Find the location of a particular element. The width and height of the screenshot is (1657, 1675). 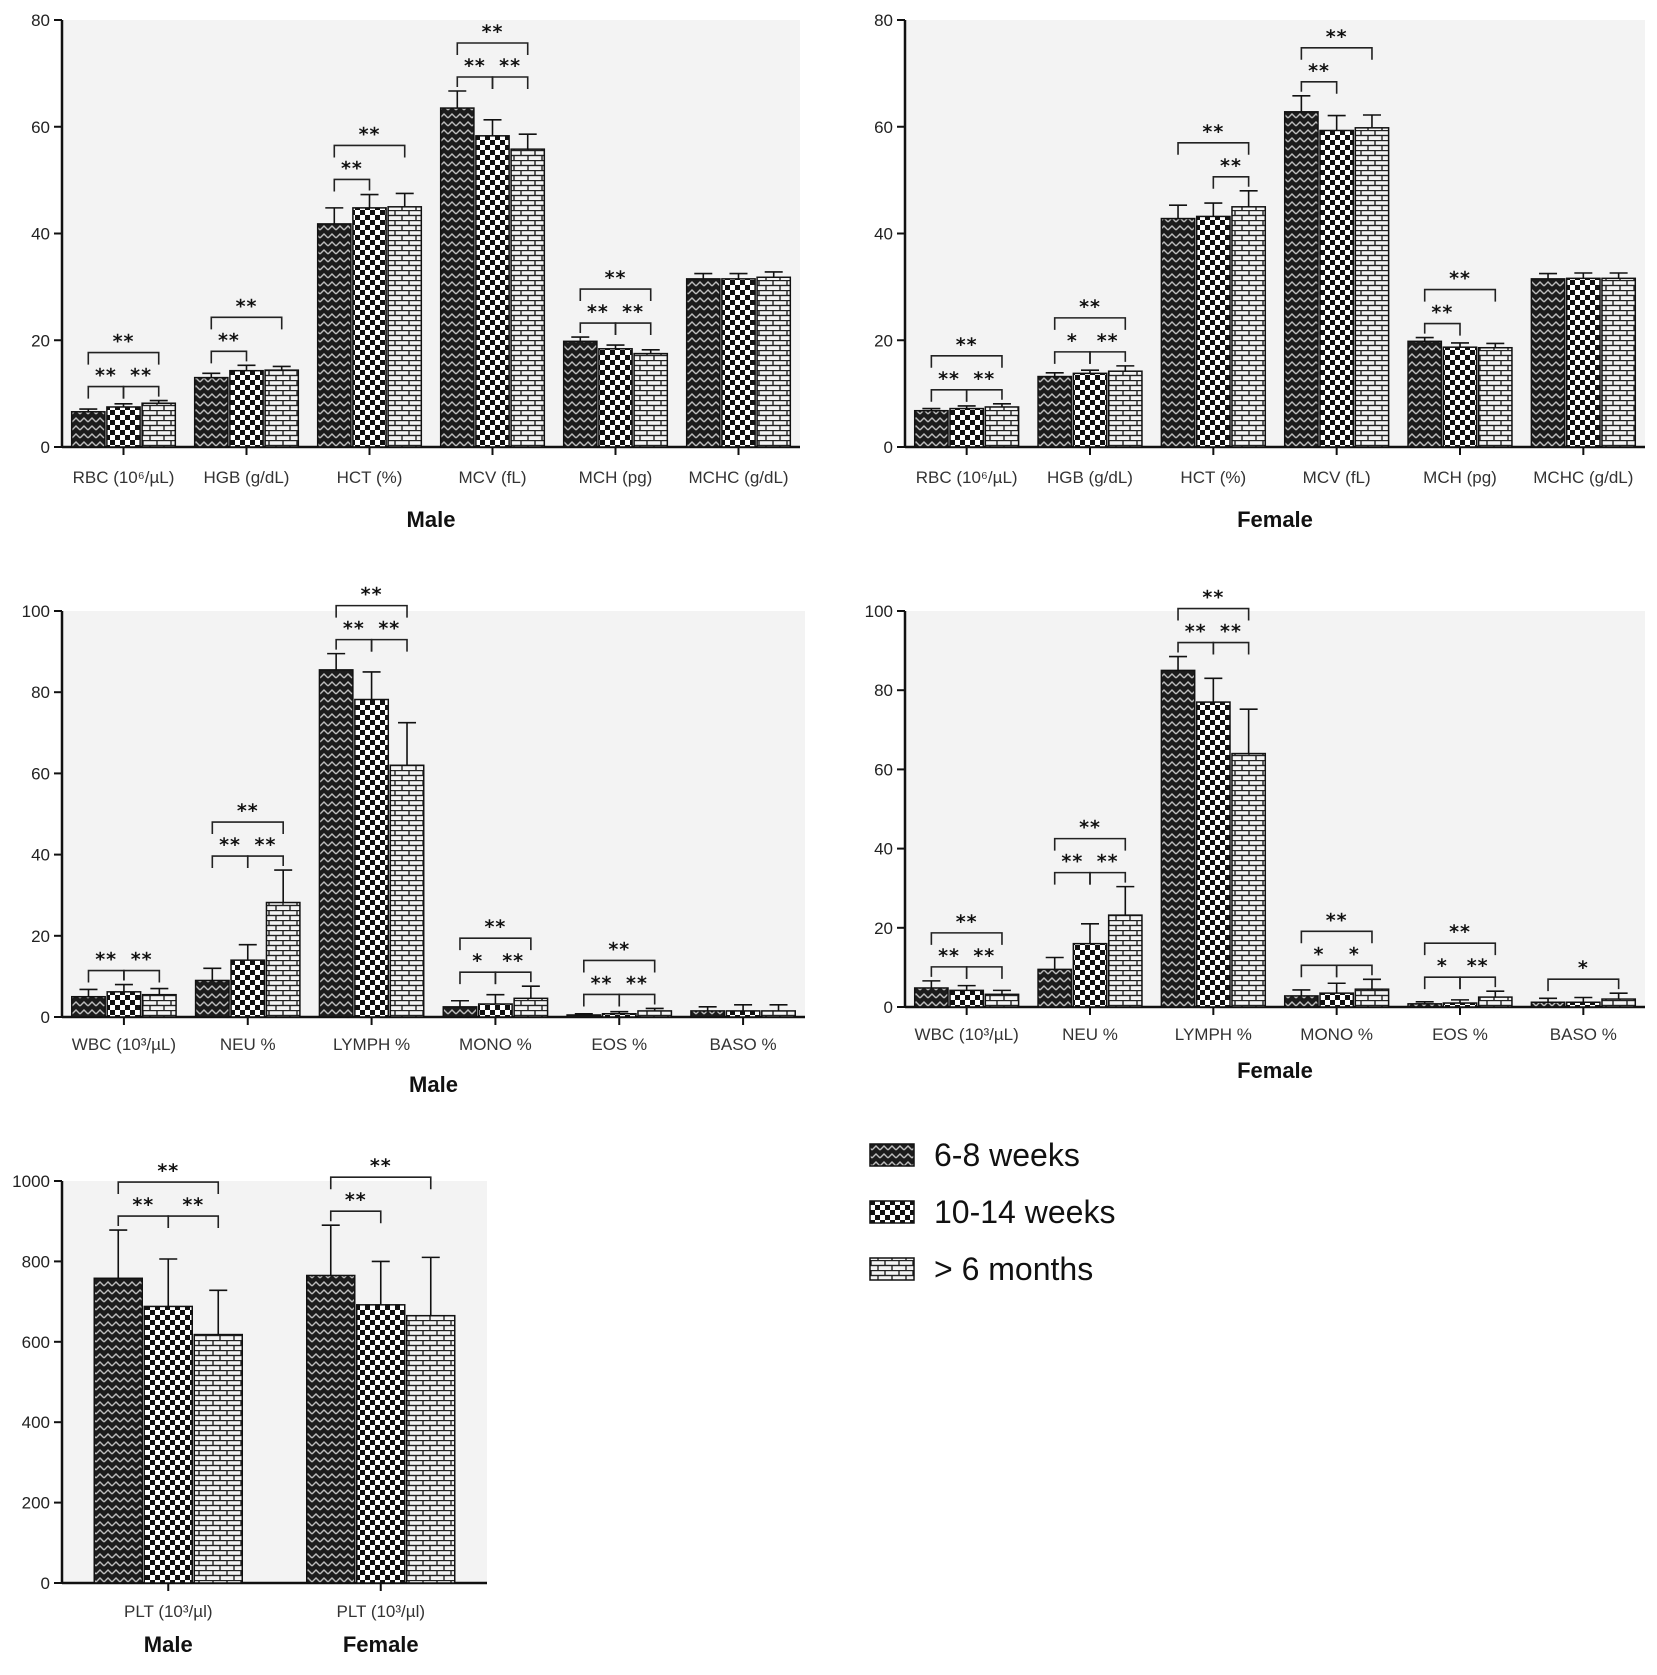

significance-label: * is located at coordinates (1354, 954).